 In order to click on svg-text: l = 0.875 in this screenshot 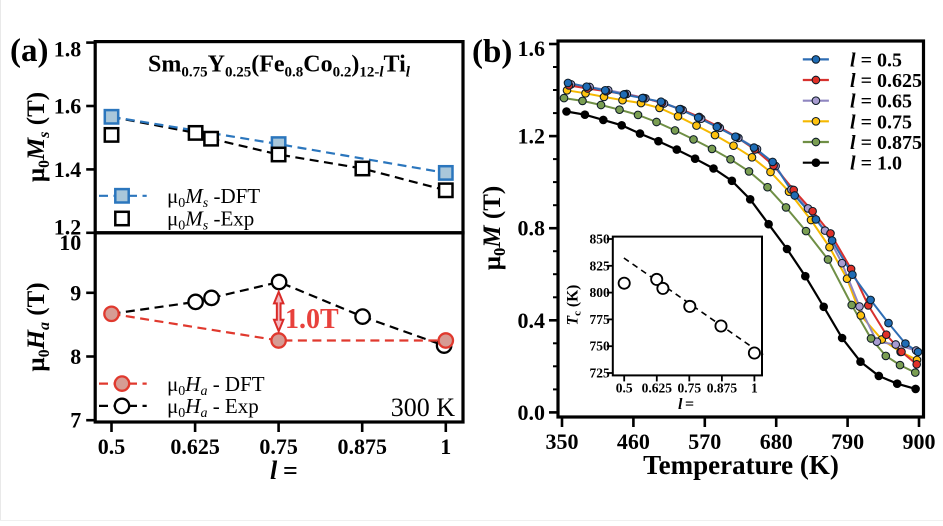, I will do `click(886, 143)`.